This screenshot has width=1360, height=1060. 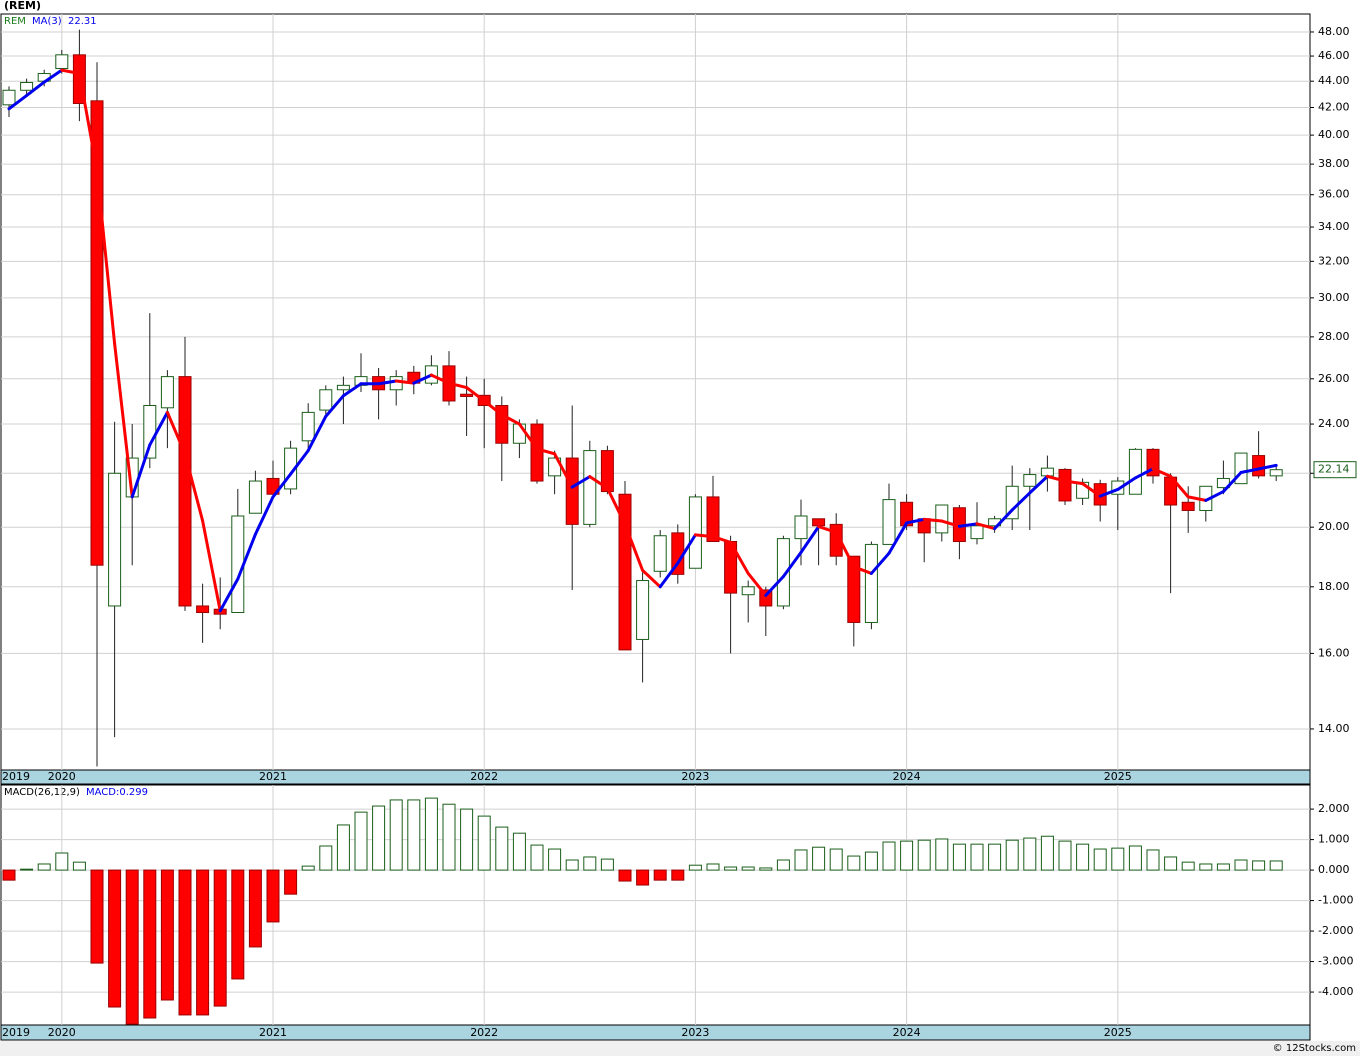 I want to click on source: © 12Stocks.com, so click(x=1314, y=1048).